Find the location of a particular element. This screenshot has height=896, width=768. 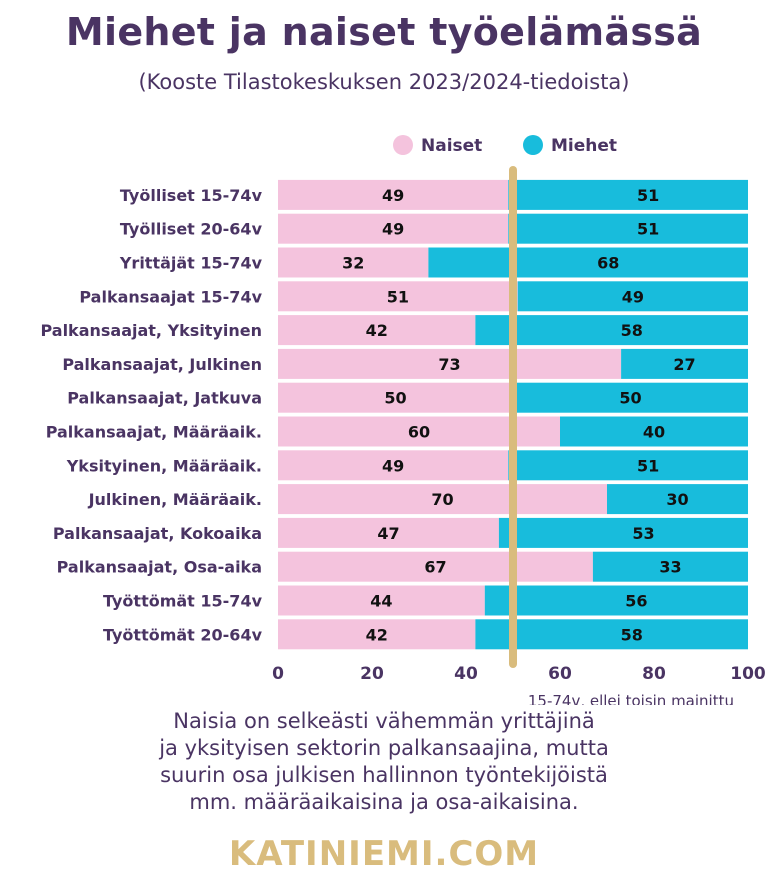

data-label-naiset: 51 is located at coordinates (398, 296).